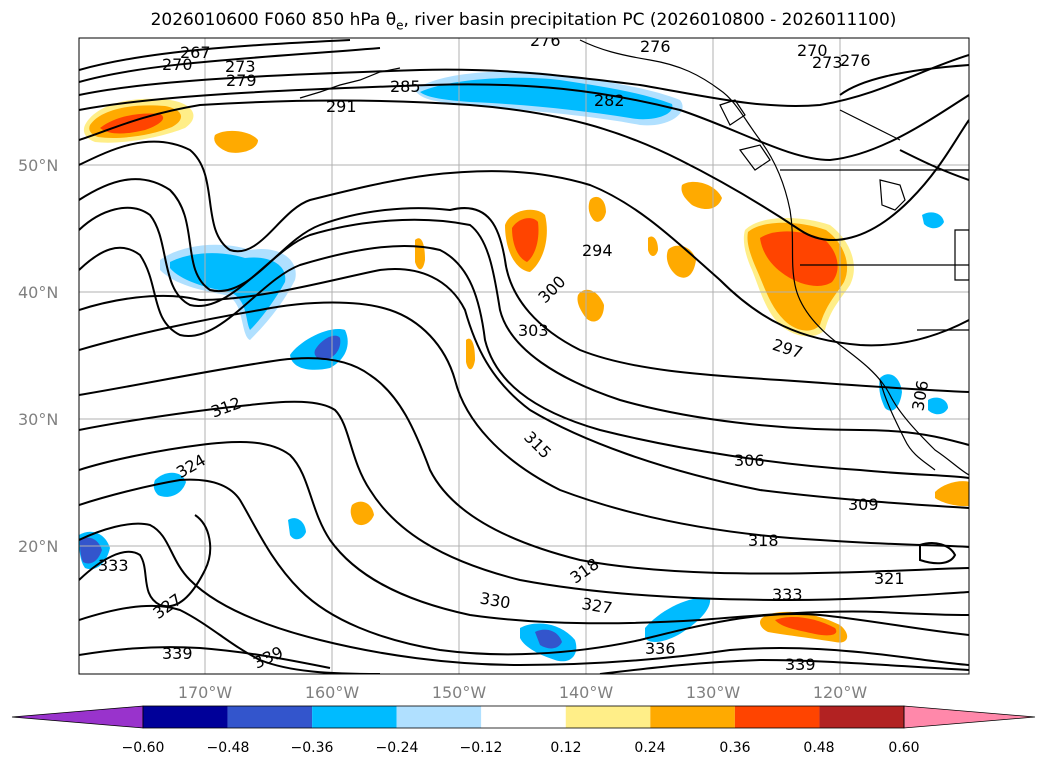  What do you see at coordinates (91, 550) in the screenshot?
I see `shade-purple-sw` at bounding box center [91, 550].